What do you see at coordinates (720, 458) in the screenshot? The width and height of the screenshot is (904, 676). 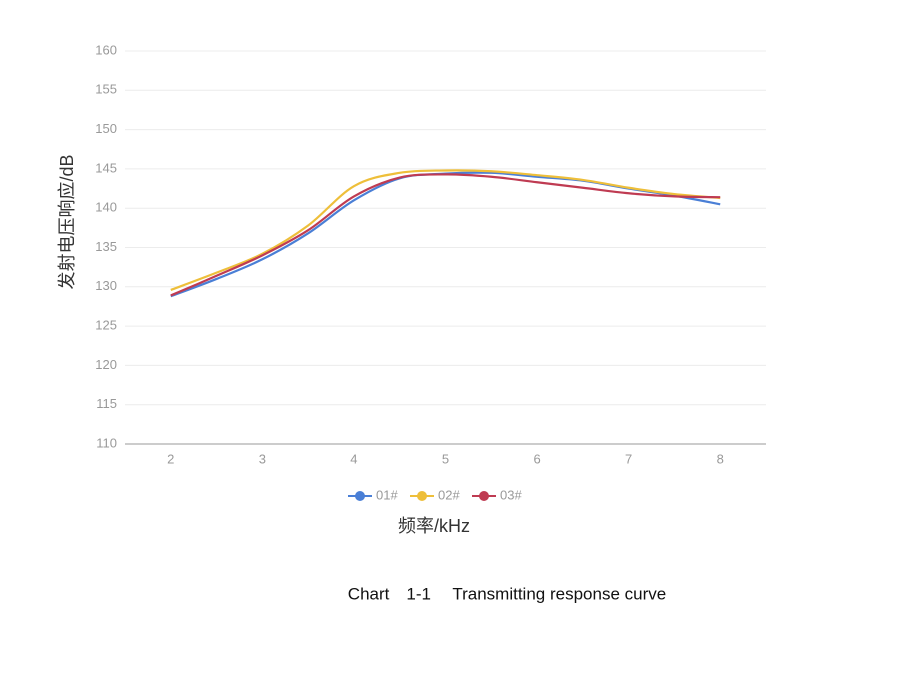 I see `x-tick-label: 8` at bounding box center [720, 458].